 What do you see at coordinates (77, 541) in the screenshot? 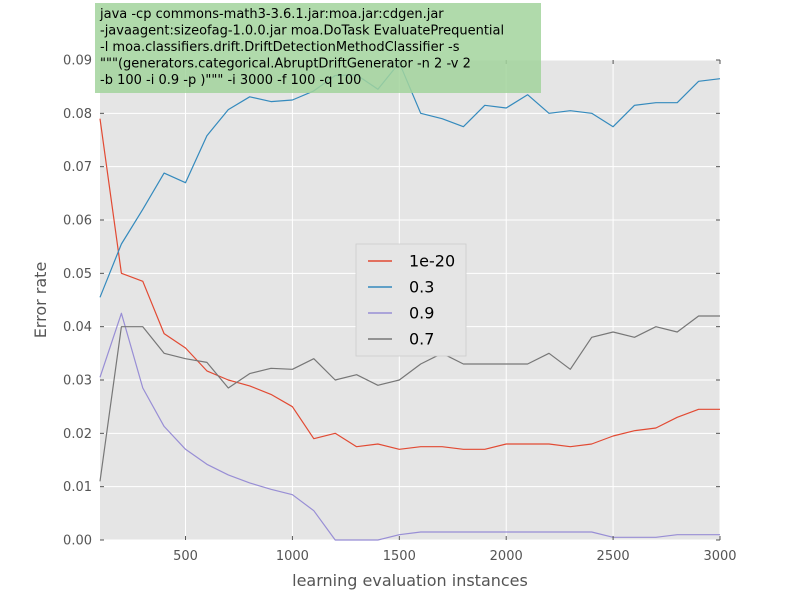
I see `y-tick-label: 0.00` at bounding box center [77, 541].